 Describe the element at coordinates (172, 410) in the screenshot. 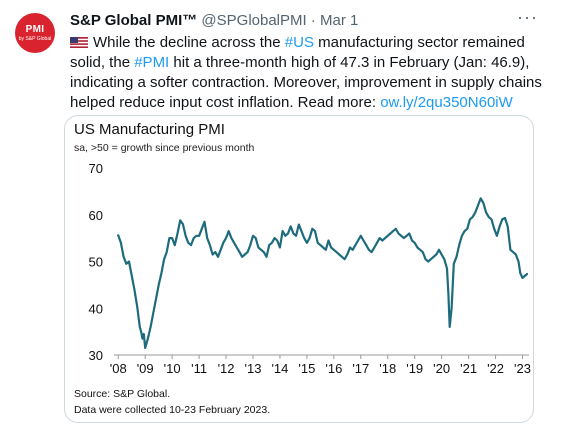

I see `chart-note: Data were collected 10-23 February 2023.` at that location.